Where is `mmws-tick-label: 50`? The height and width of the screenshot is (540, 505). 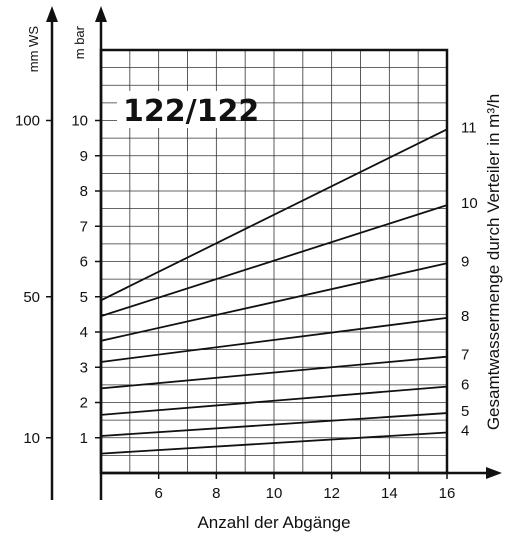 mmws-tick-label: 50 is located at coordinates (31, 297).